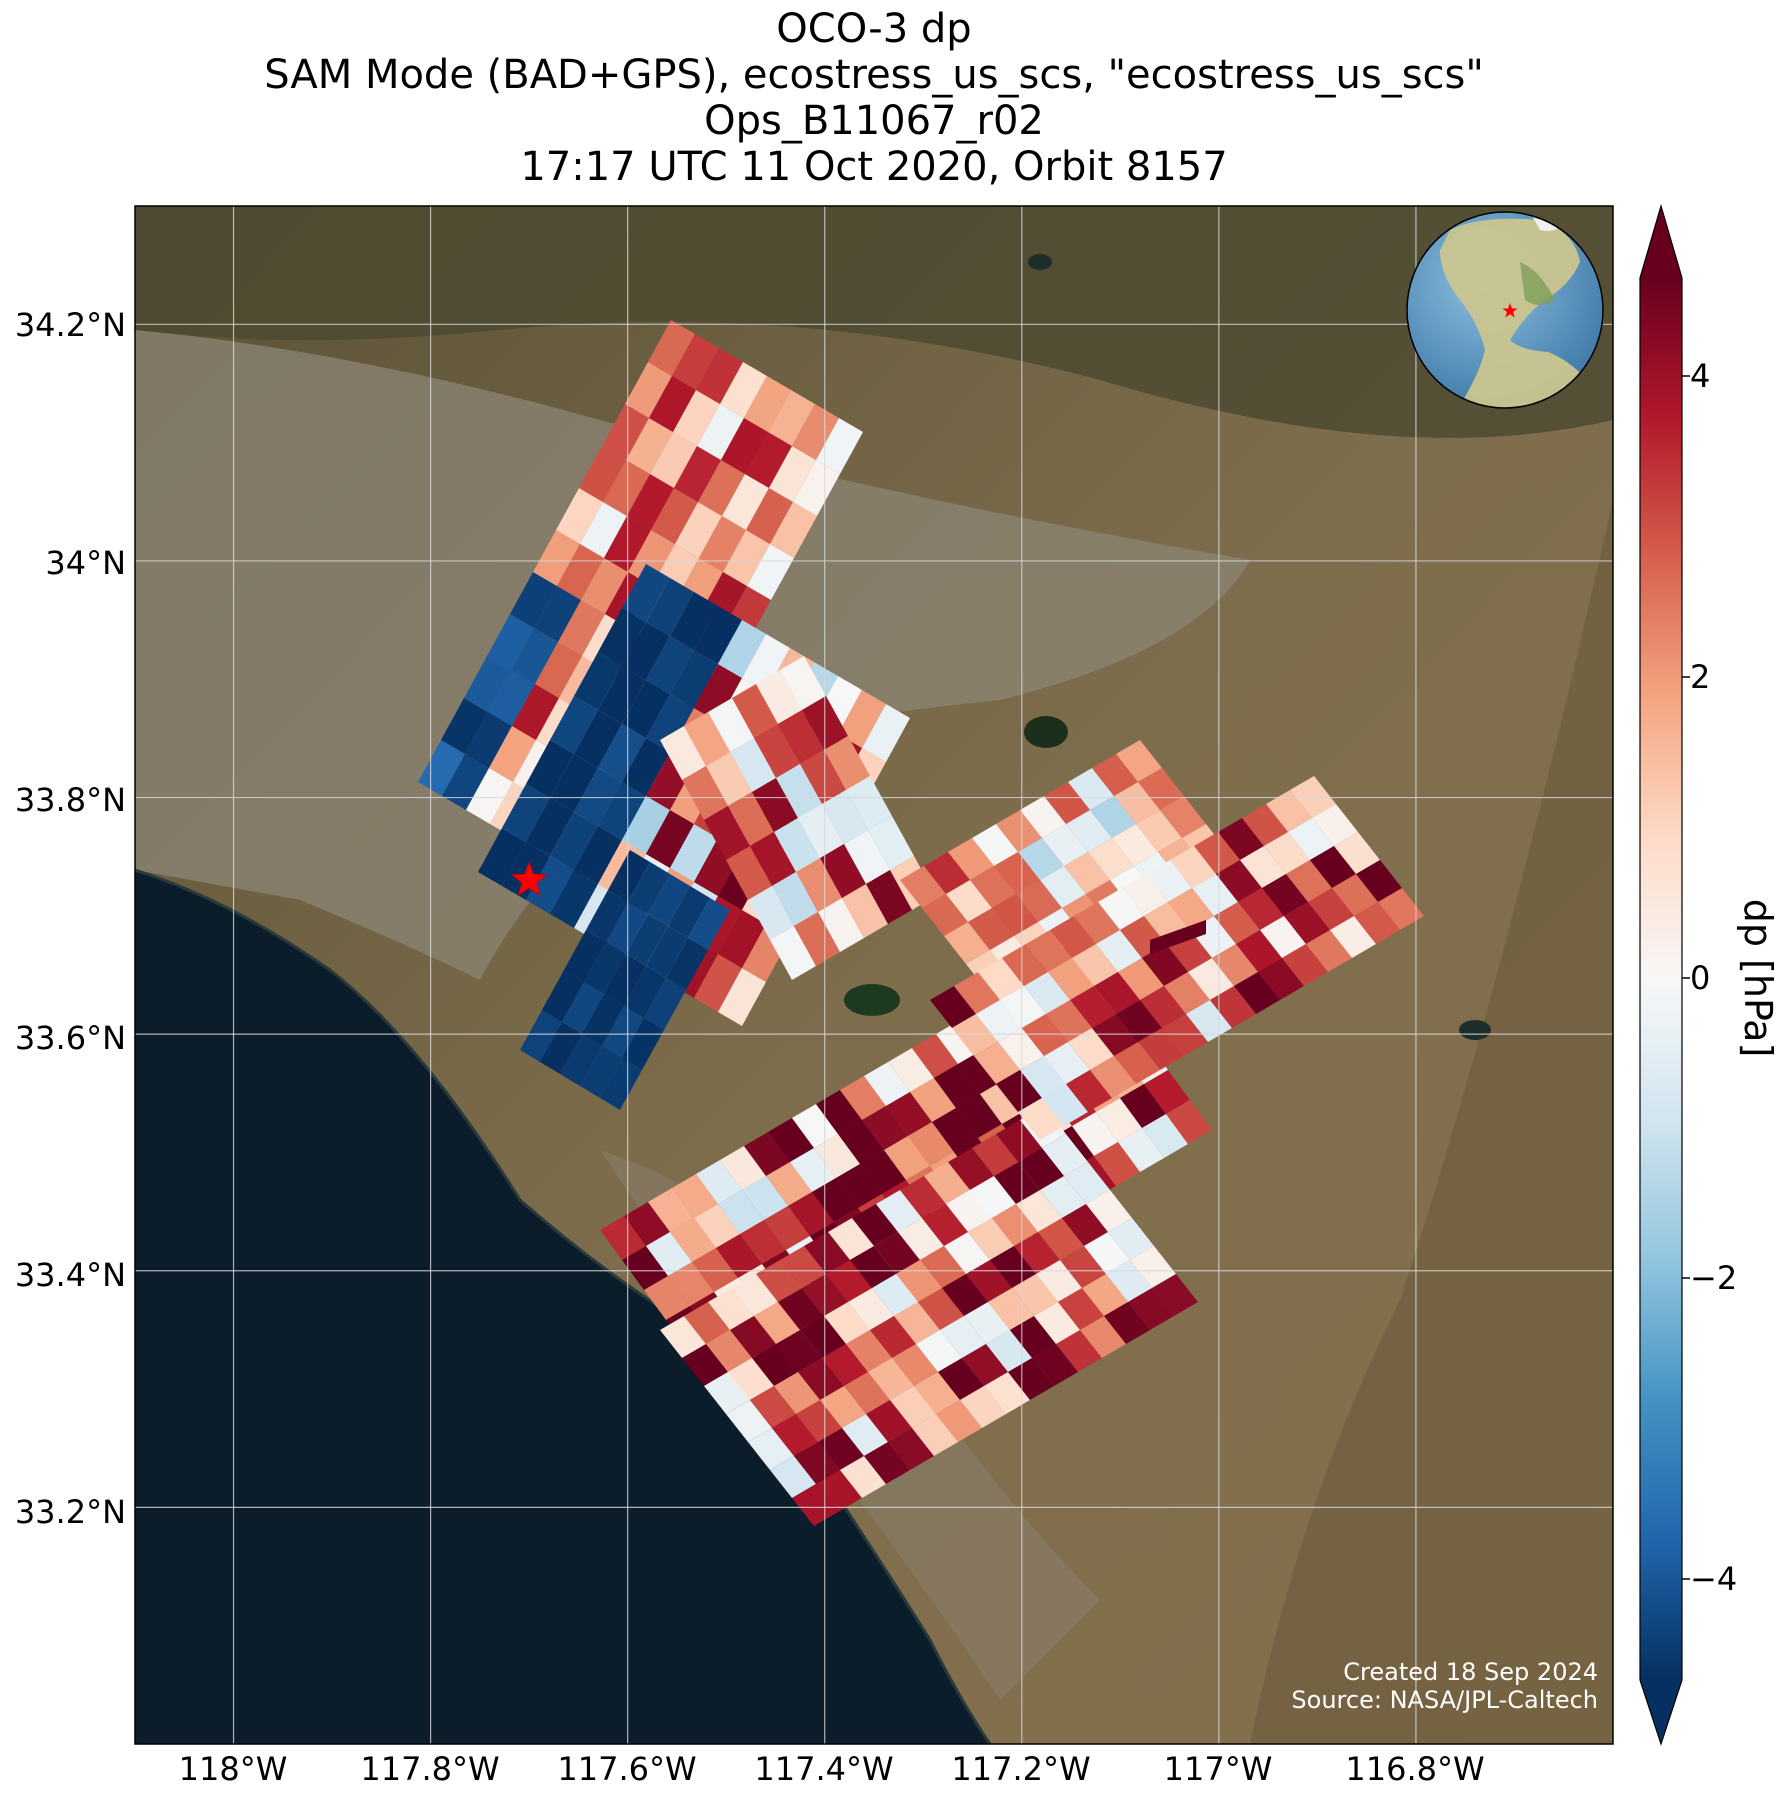 The width and height of the screenshot is (1790, 1795). I want to click on title-line-1: OCO-3 dp, so click(874, 29).